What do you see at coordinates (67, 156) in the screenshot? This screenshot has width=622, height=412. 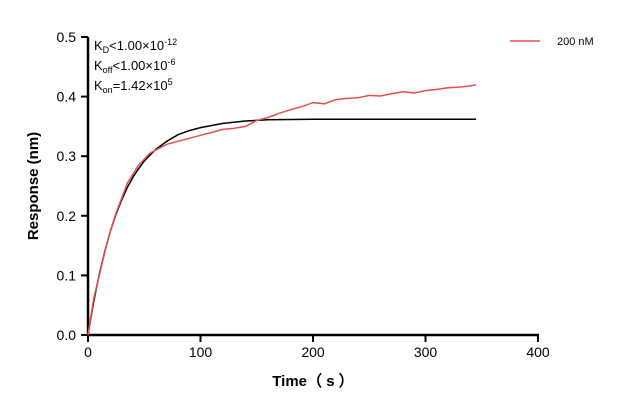 I see `y-tick-label: 0.3` at bounding box center [67, 156].